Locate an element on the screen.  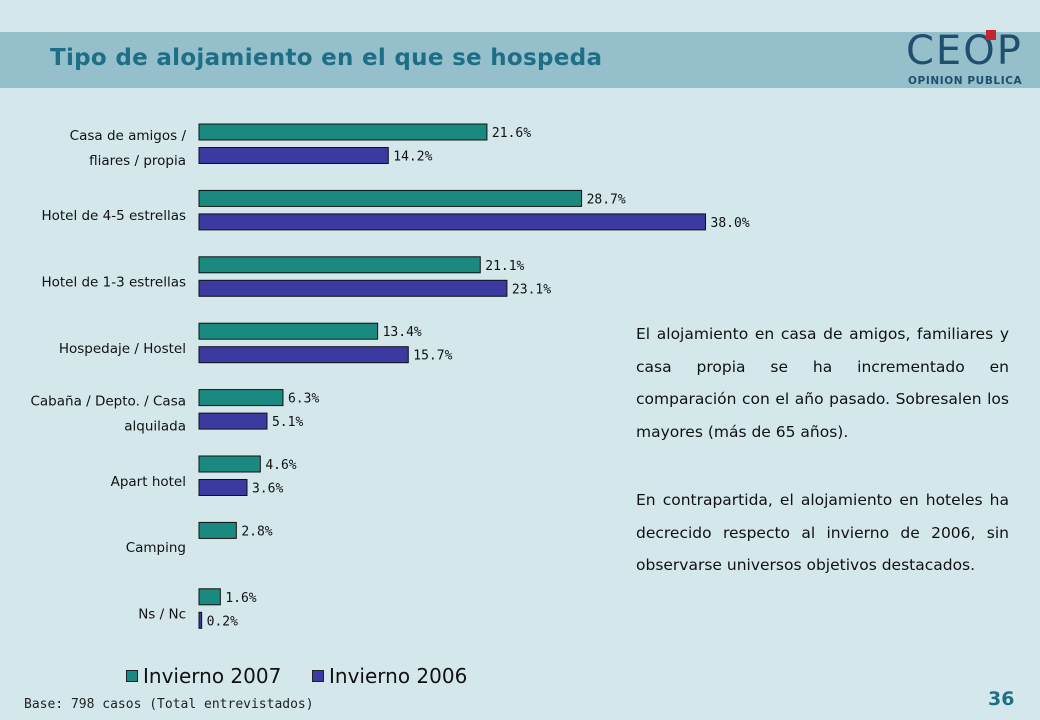
page-title: Tipo de alojamiento en el que se hospeda is located at coordinates (326, 58).